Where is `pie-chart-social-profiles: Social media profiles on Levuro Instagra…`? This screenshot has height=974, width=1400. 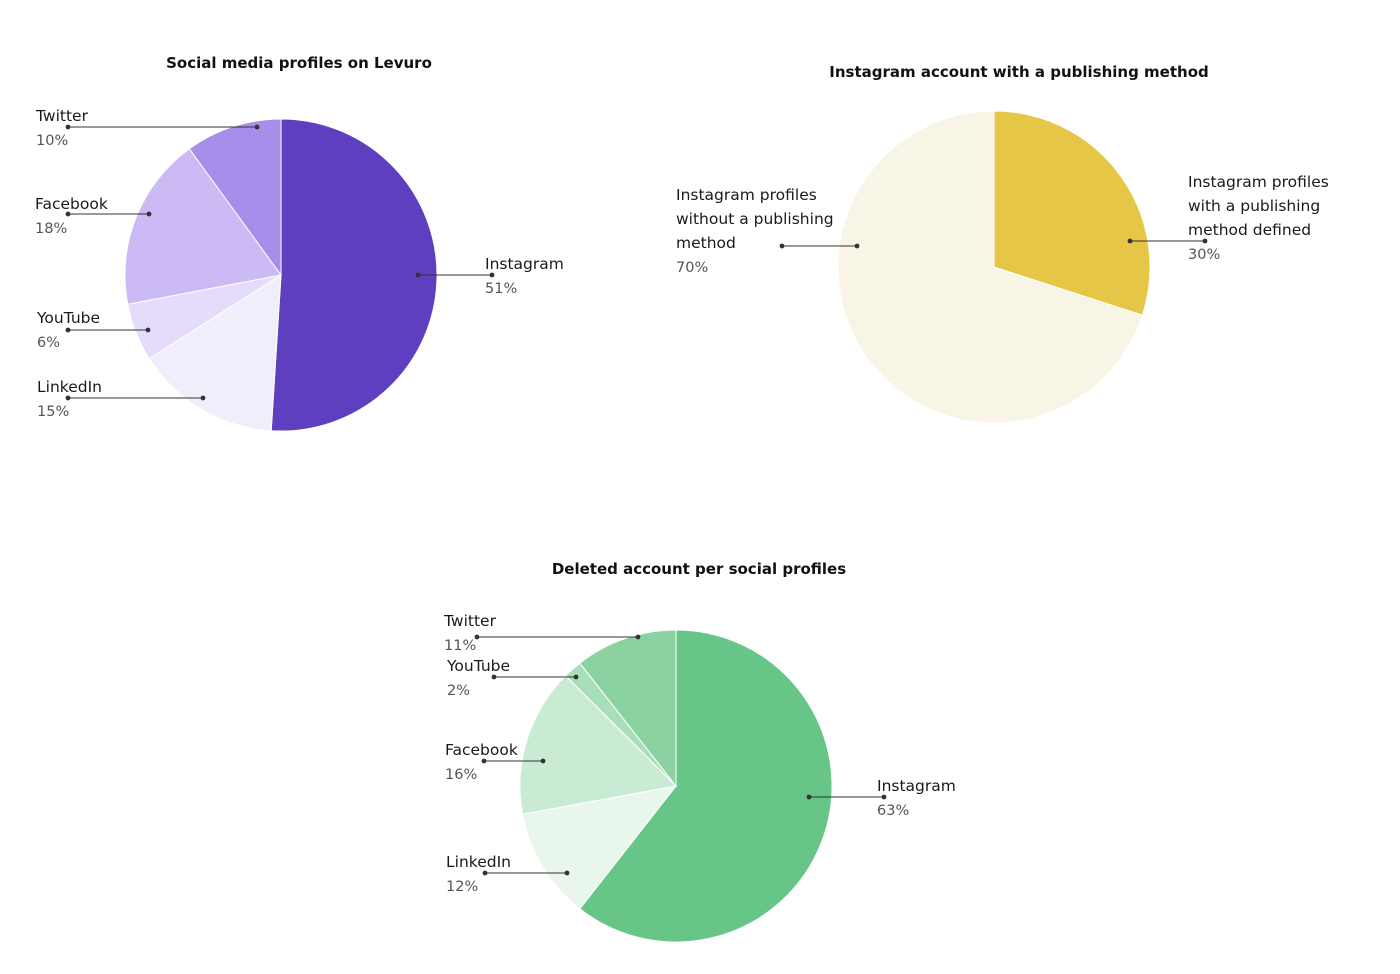
pie-chart-social-profiles: Social media profiles on Levuro Instagra… is located at coordinates (299, 243).